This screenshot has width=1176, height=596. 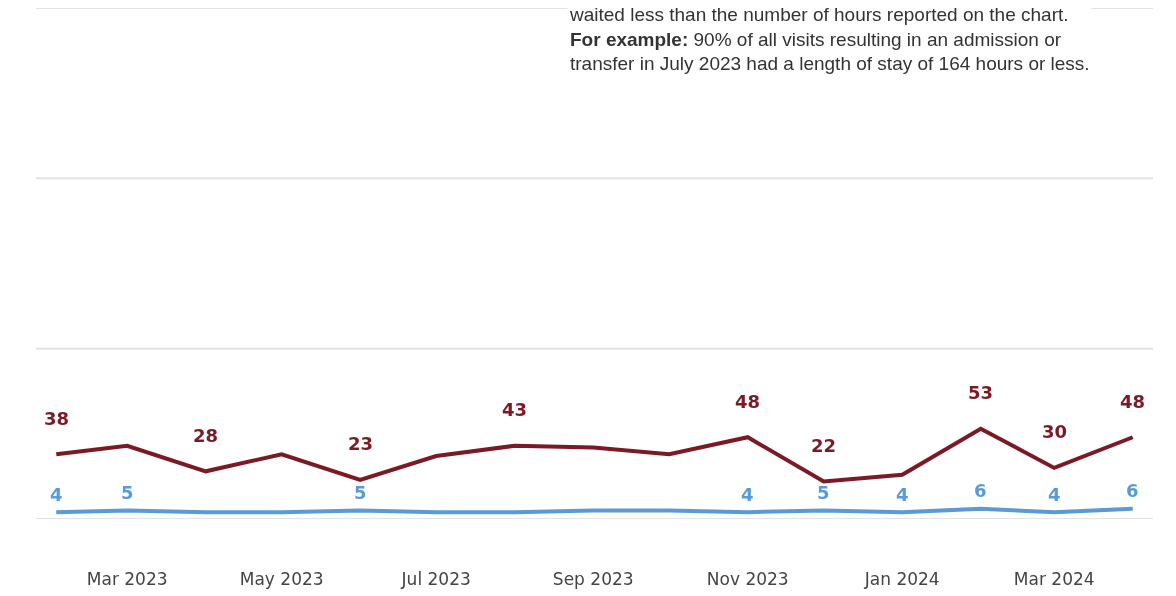 What do you see at coordinates (515, 409) in the screenshot?
I see `data-label: 43` at bounding box center [515, 409].